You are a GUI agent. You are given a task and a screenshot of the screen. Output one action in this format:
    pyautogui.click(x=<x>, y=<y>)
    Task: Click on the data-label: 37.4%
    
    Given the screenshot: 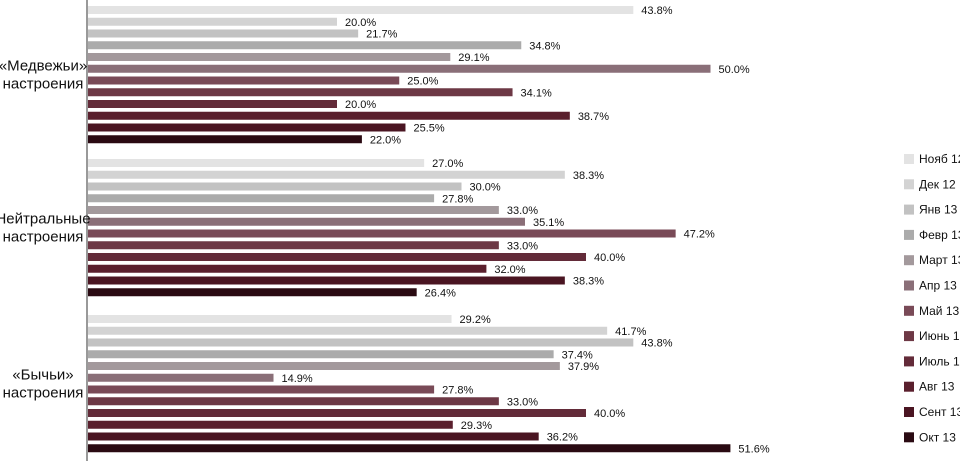 What is the action you would take?
    pyautogui.click(x=577, y=355)
    